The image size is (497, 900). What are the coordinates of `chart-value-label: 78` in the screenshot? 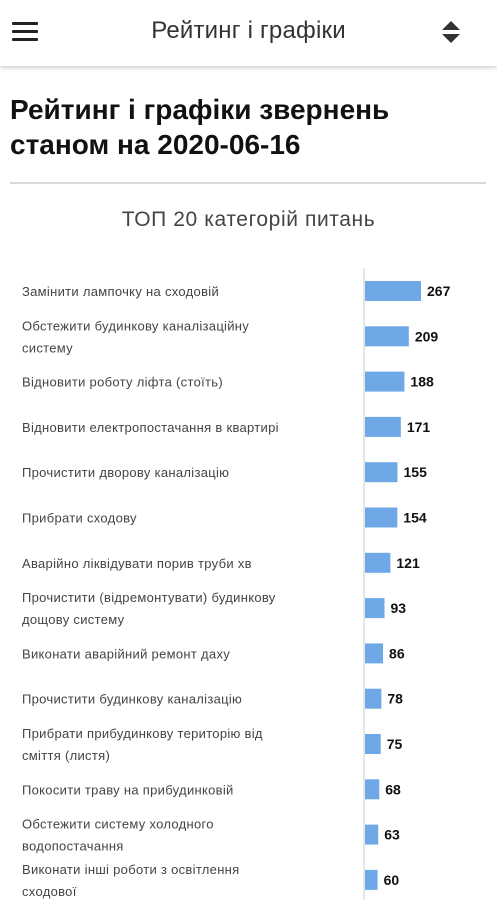 It's located at (395, 699).